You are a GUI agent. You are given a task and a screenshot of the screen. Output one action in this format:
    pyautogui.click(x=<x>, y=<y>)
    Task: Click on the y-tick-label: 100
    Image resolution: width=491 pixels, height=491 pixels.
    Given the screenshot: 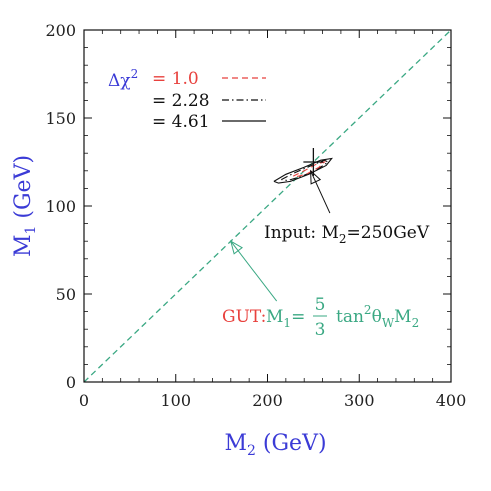 What is the action you would take?
    pyautogui.click(x=60, y=206)
    